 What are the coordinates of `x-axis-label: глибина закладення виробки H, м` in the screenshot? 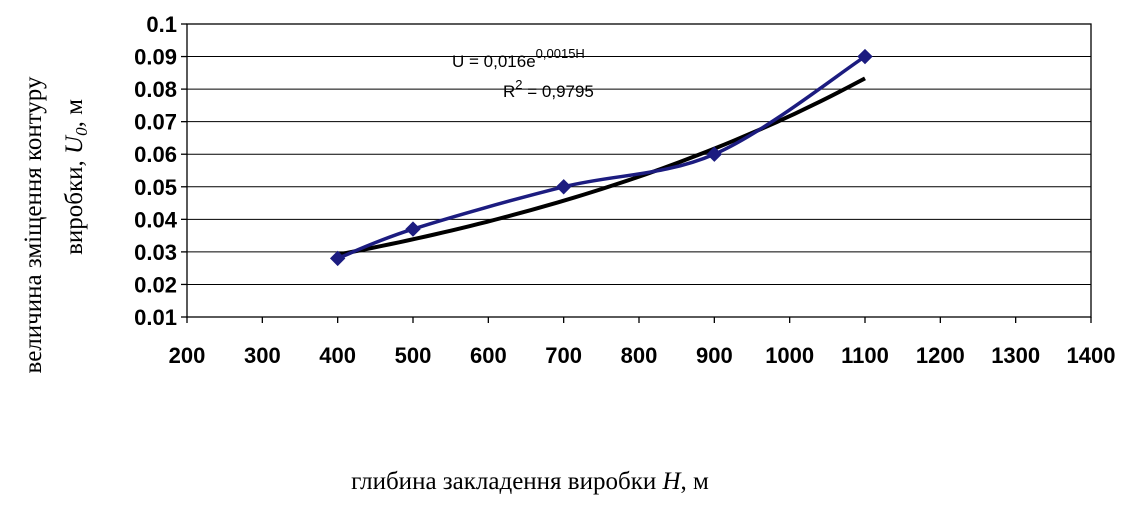 It's located at (530, 481).